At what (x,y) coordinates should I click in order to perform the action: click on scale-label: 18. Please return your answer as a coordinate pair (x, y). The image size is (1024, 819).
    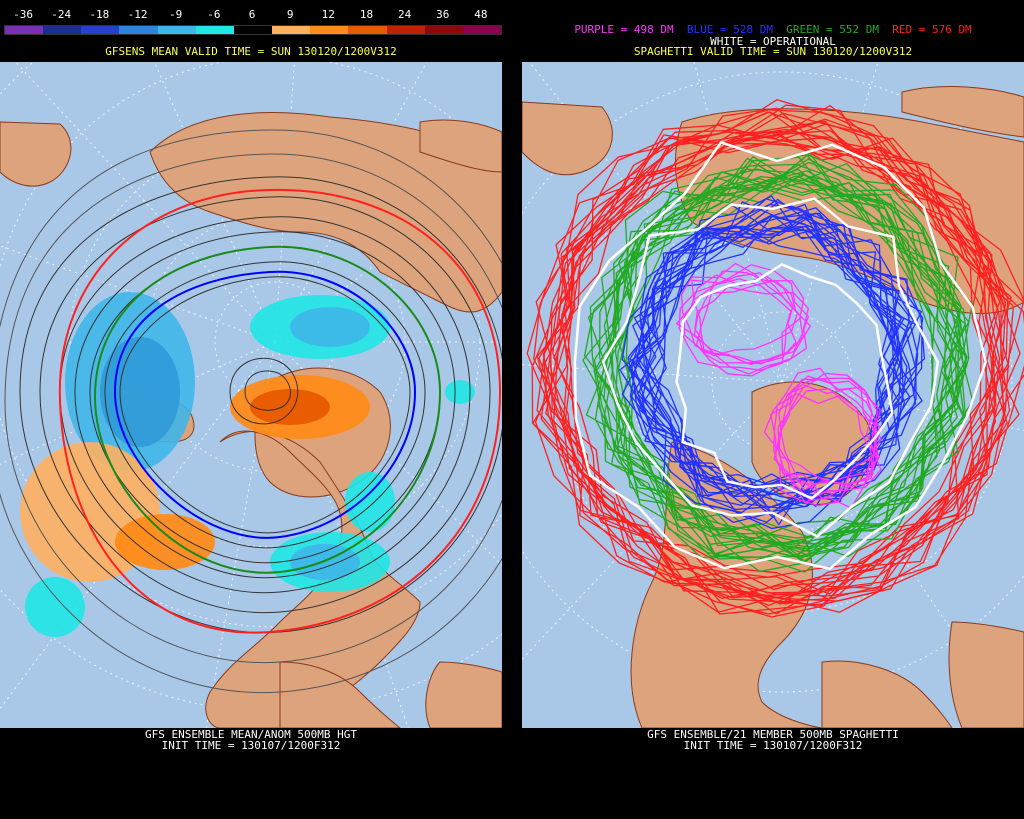
    Looking at the image, I should click on (366, 14).